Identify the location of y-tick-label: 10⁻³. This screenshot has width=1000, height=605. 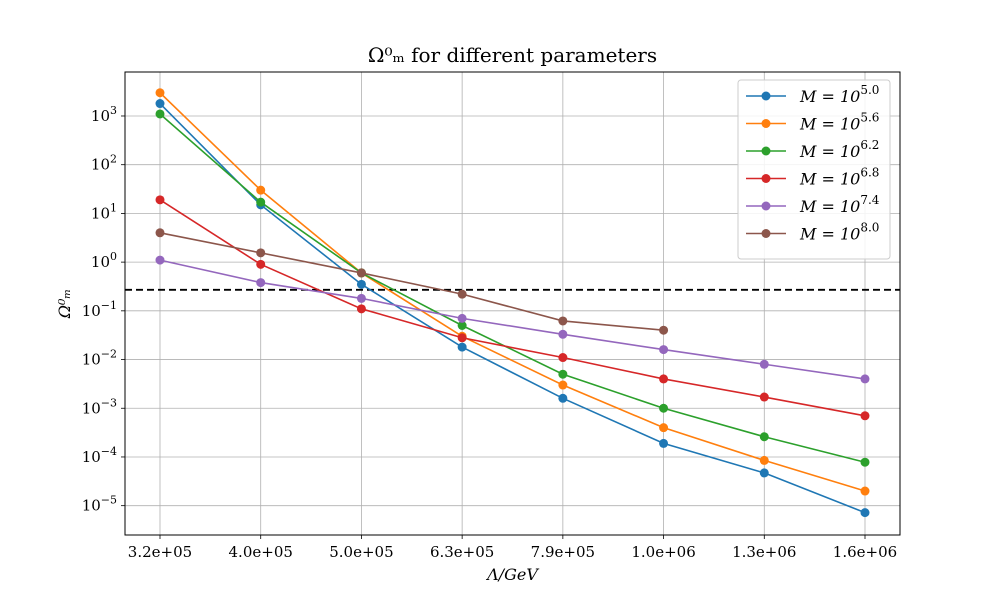
(99, 406).